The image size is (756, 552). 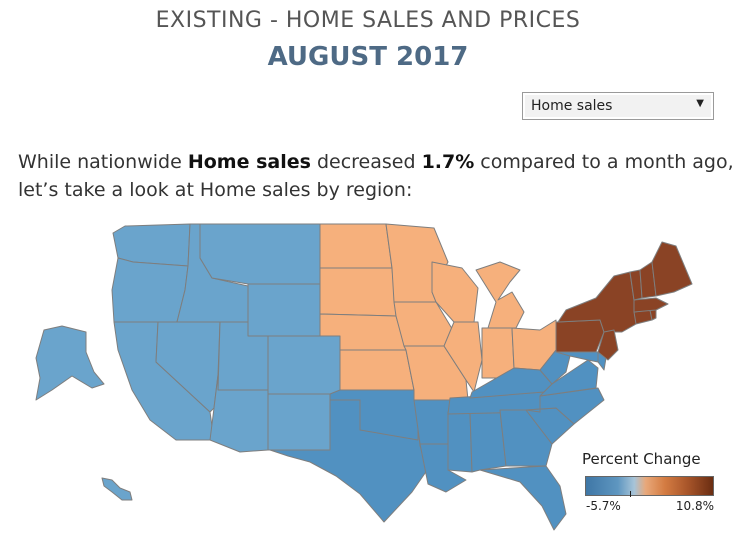 I want to click on summary-part2: decreased, so click(x=366, y=162).